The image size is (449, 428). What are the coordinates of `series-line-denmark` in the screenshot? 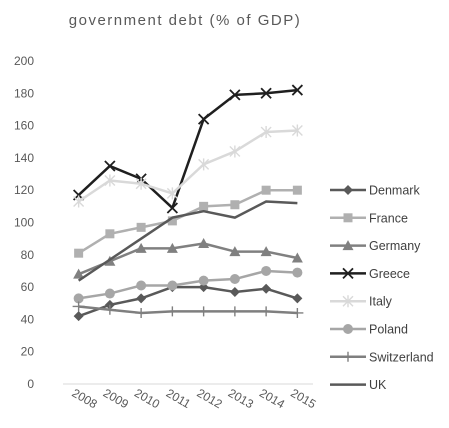 It's located at (188, 301).